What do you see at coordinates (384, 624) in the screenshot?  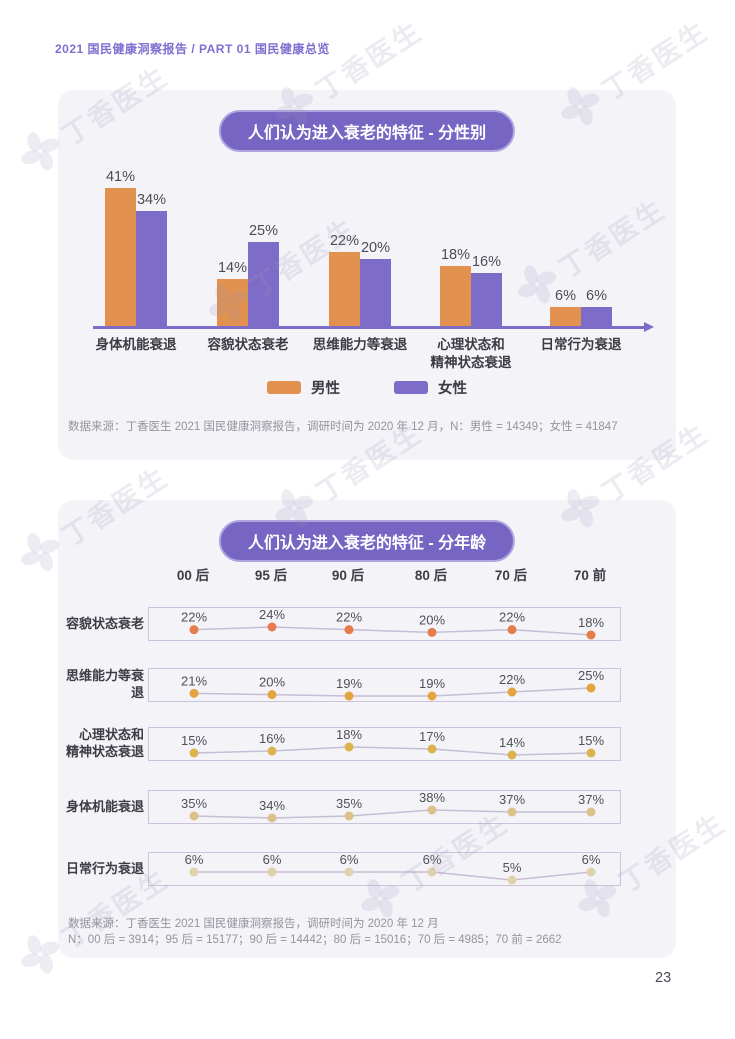 I see `row-chart-box: 22% 24% 22% 20% 22% 18%` at bounding box center [384, 624].